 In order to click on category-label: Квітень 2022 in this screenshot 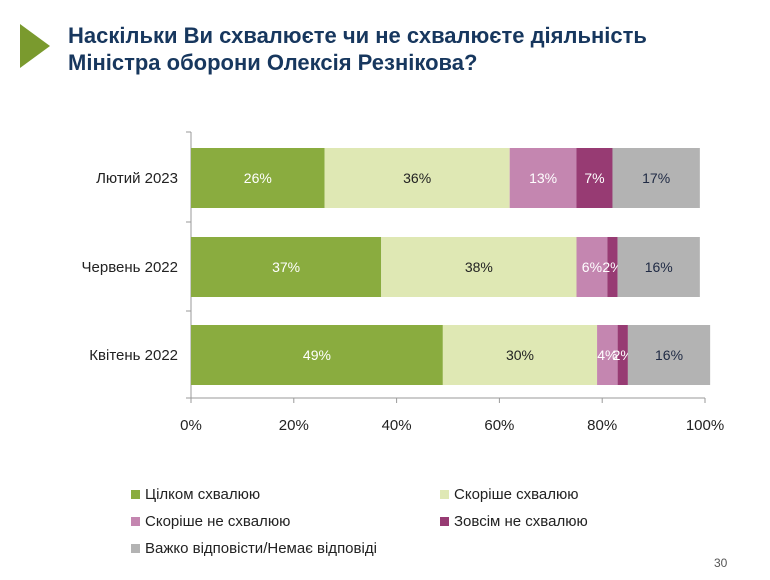, I will do `click(133, 355)`.